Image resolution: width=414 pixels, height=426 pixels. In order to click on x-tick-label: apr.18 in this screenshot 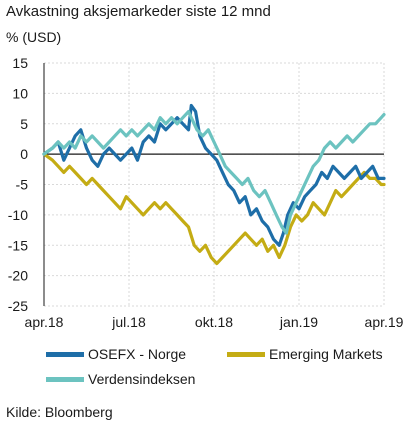, I will do `click(44, 322)`.